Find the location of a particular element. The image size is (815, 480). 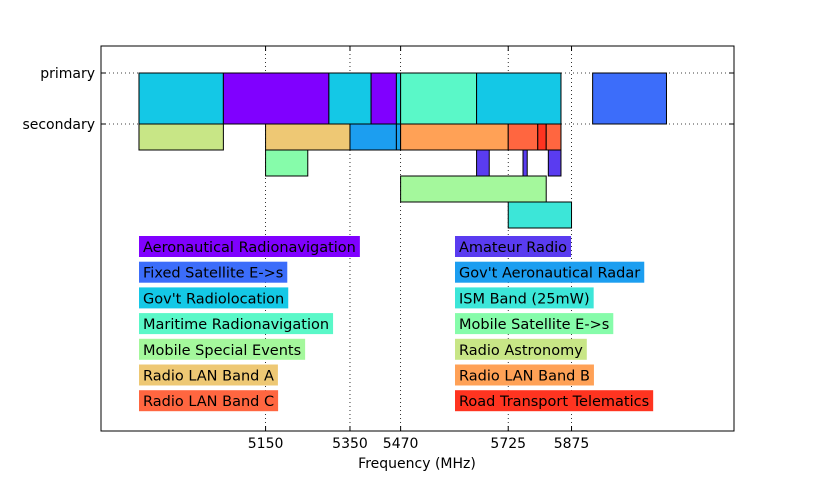

legend-label: Maritime Radionavigation is located at coordinates (236, 325).